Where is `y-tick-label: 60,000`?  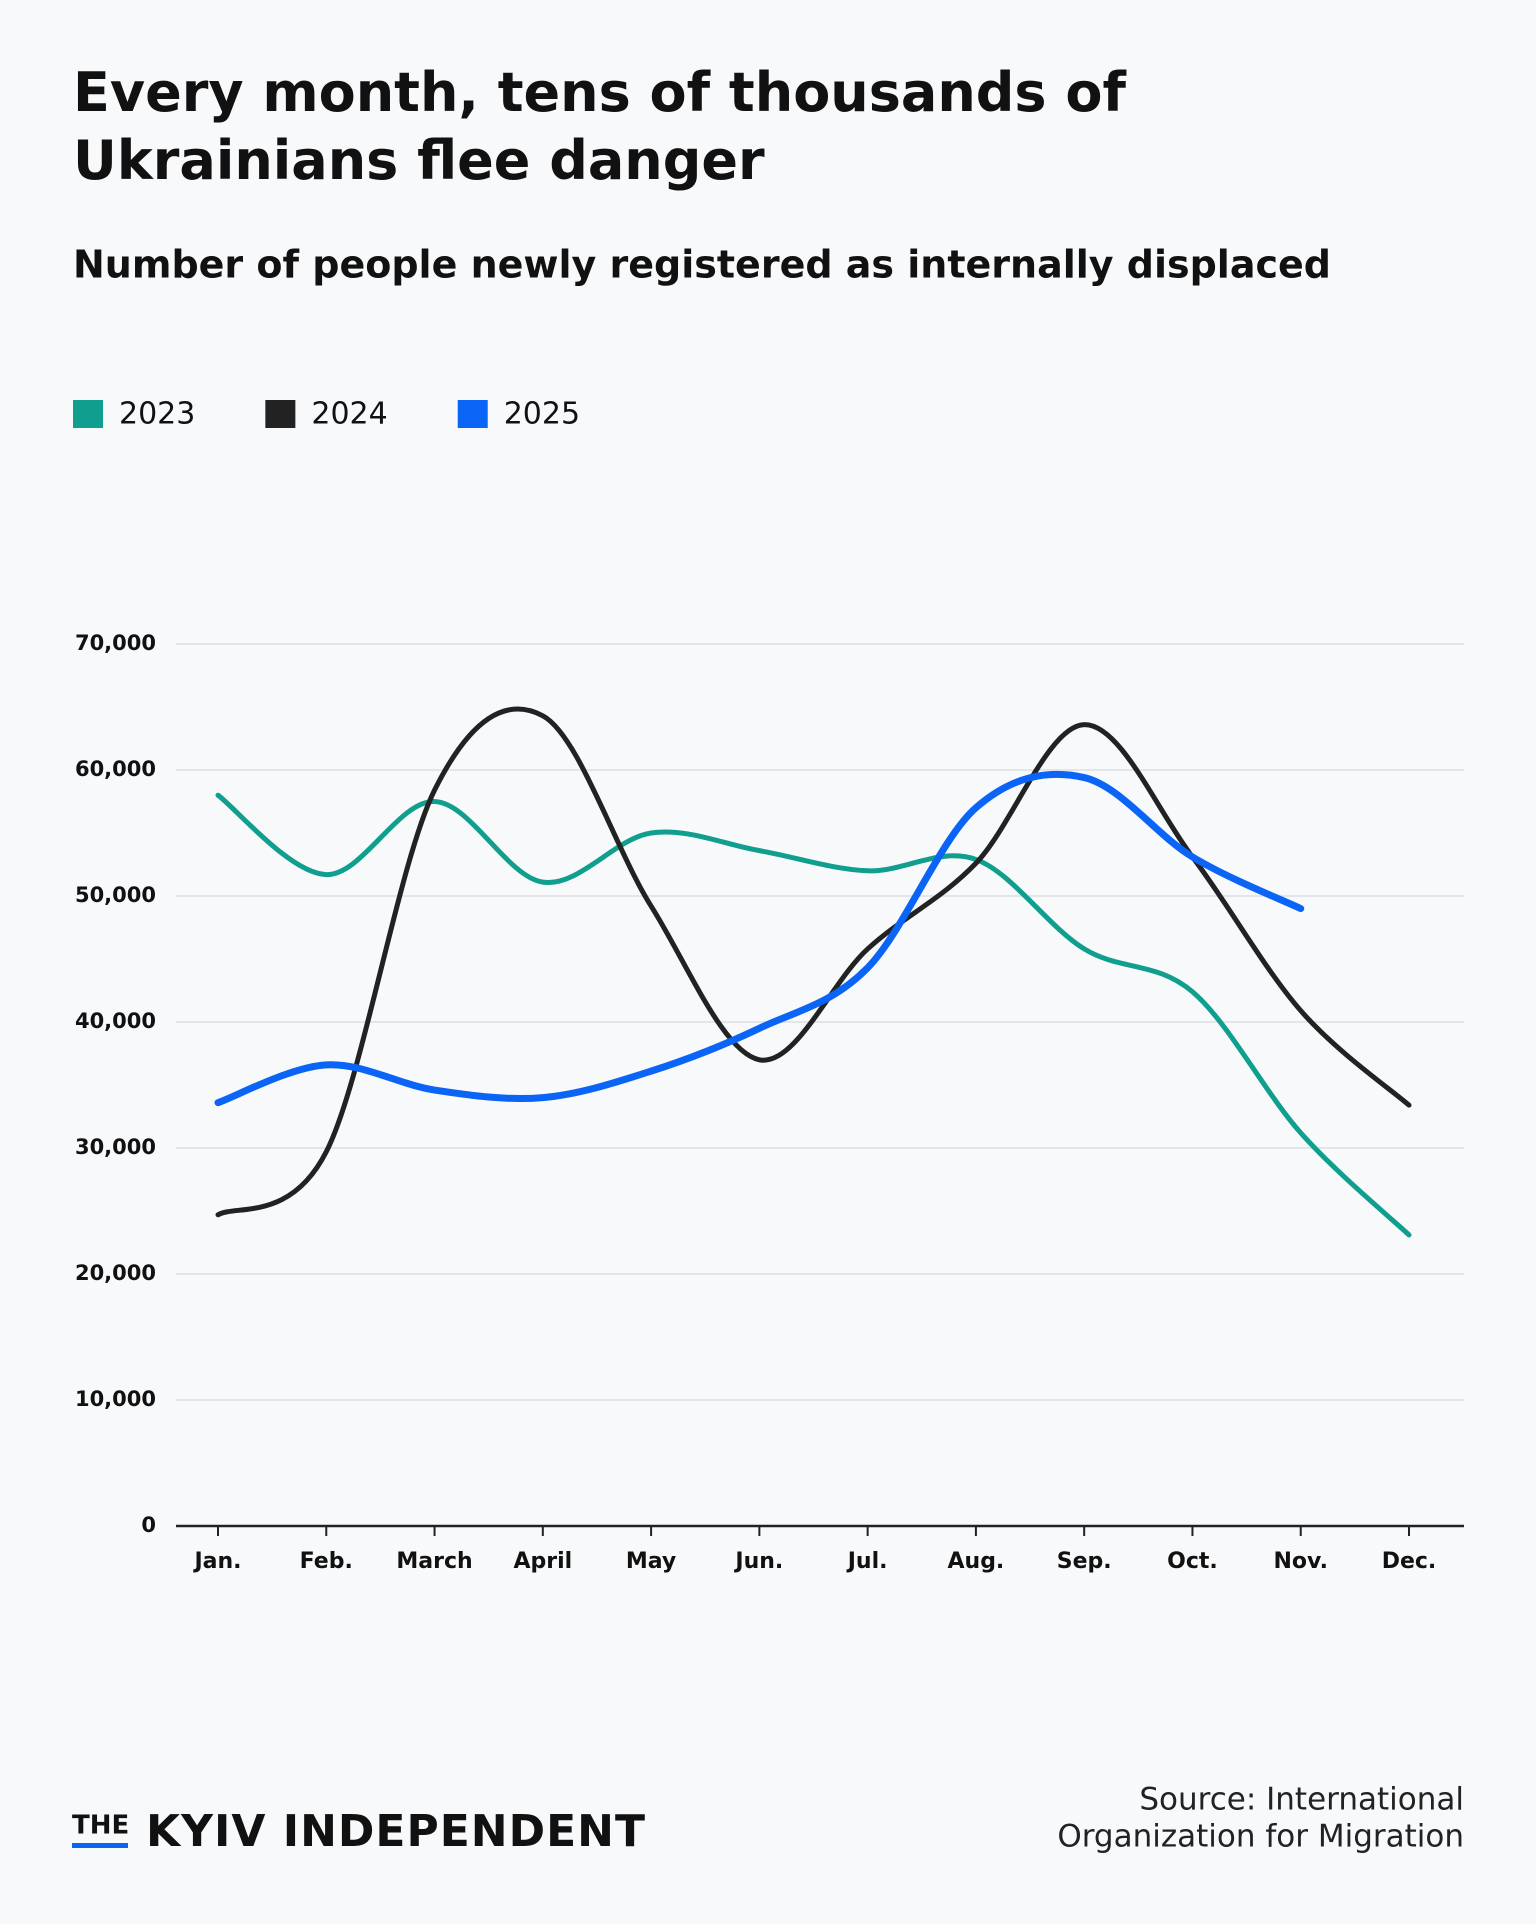 y-tick-label: 60,000 is located at coordinates (115, 769).